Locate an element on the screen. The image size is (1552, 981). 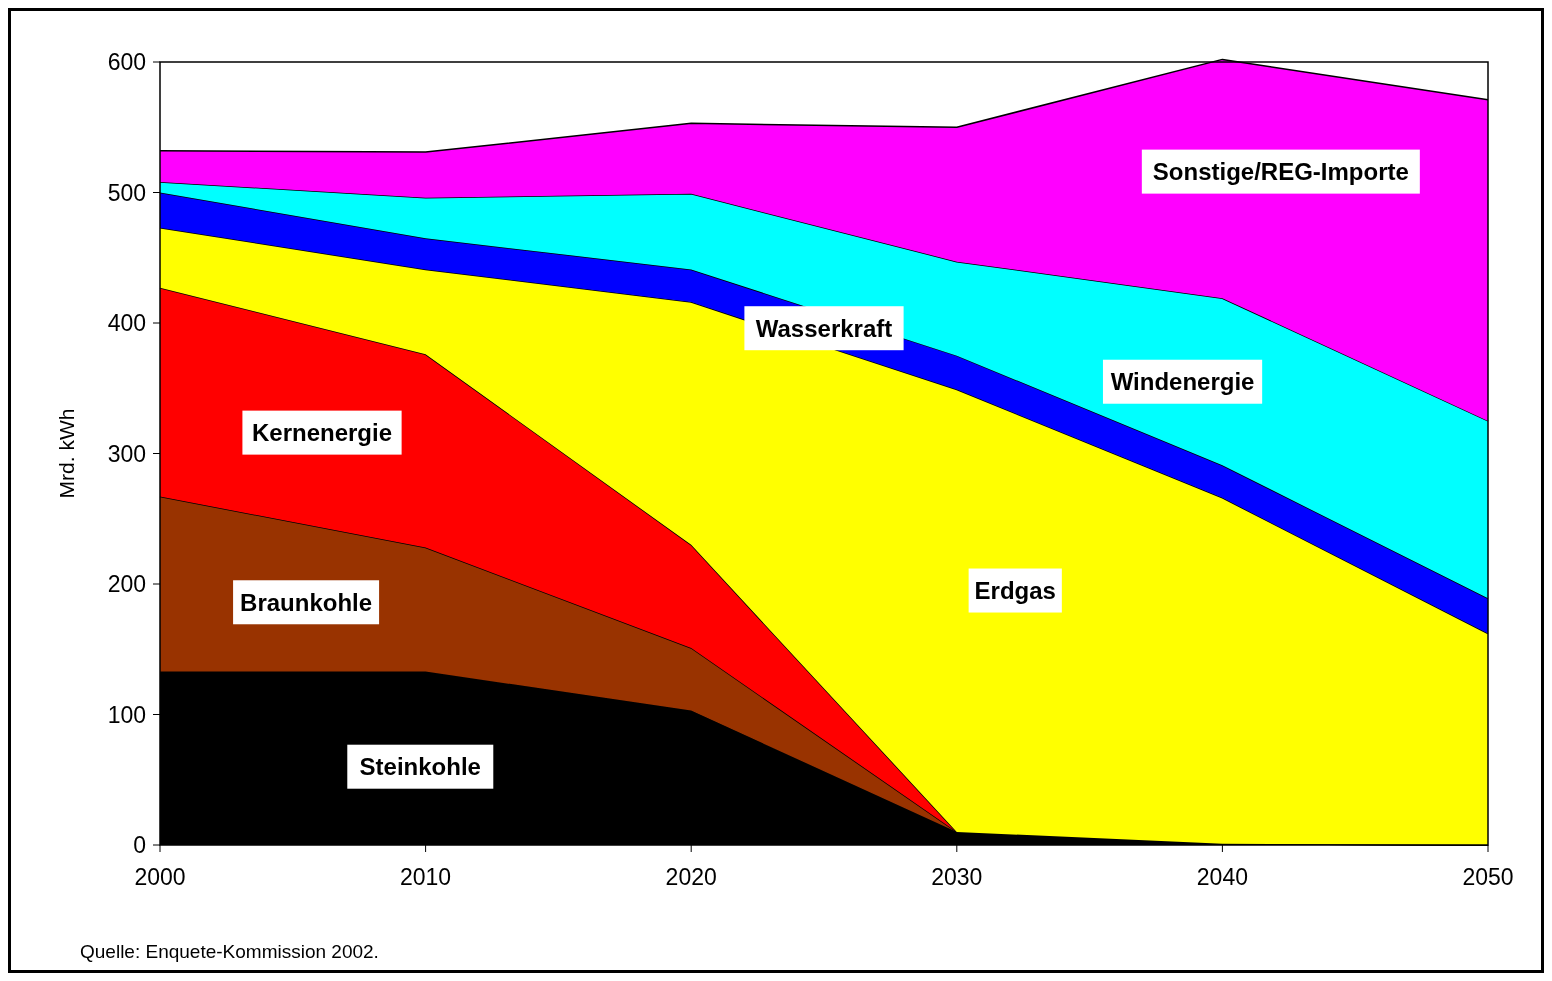
x-tick-label: 2040 is located at coordinates (1222, 877).